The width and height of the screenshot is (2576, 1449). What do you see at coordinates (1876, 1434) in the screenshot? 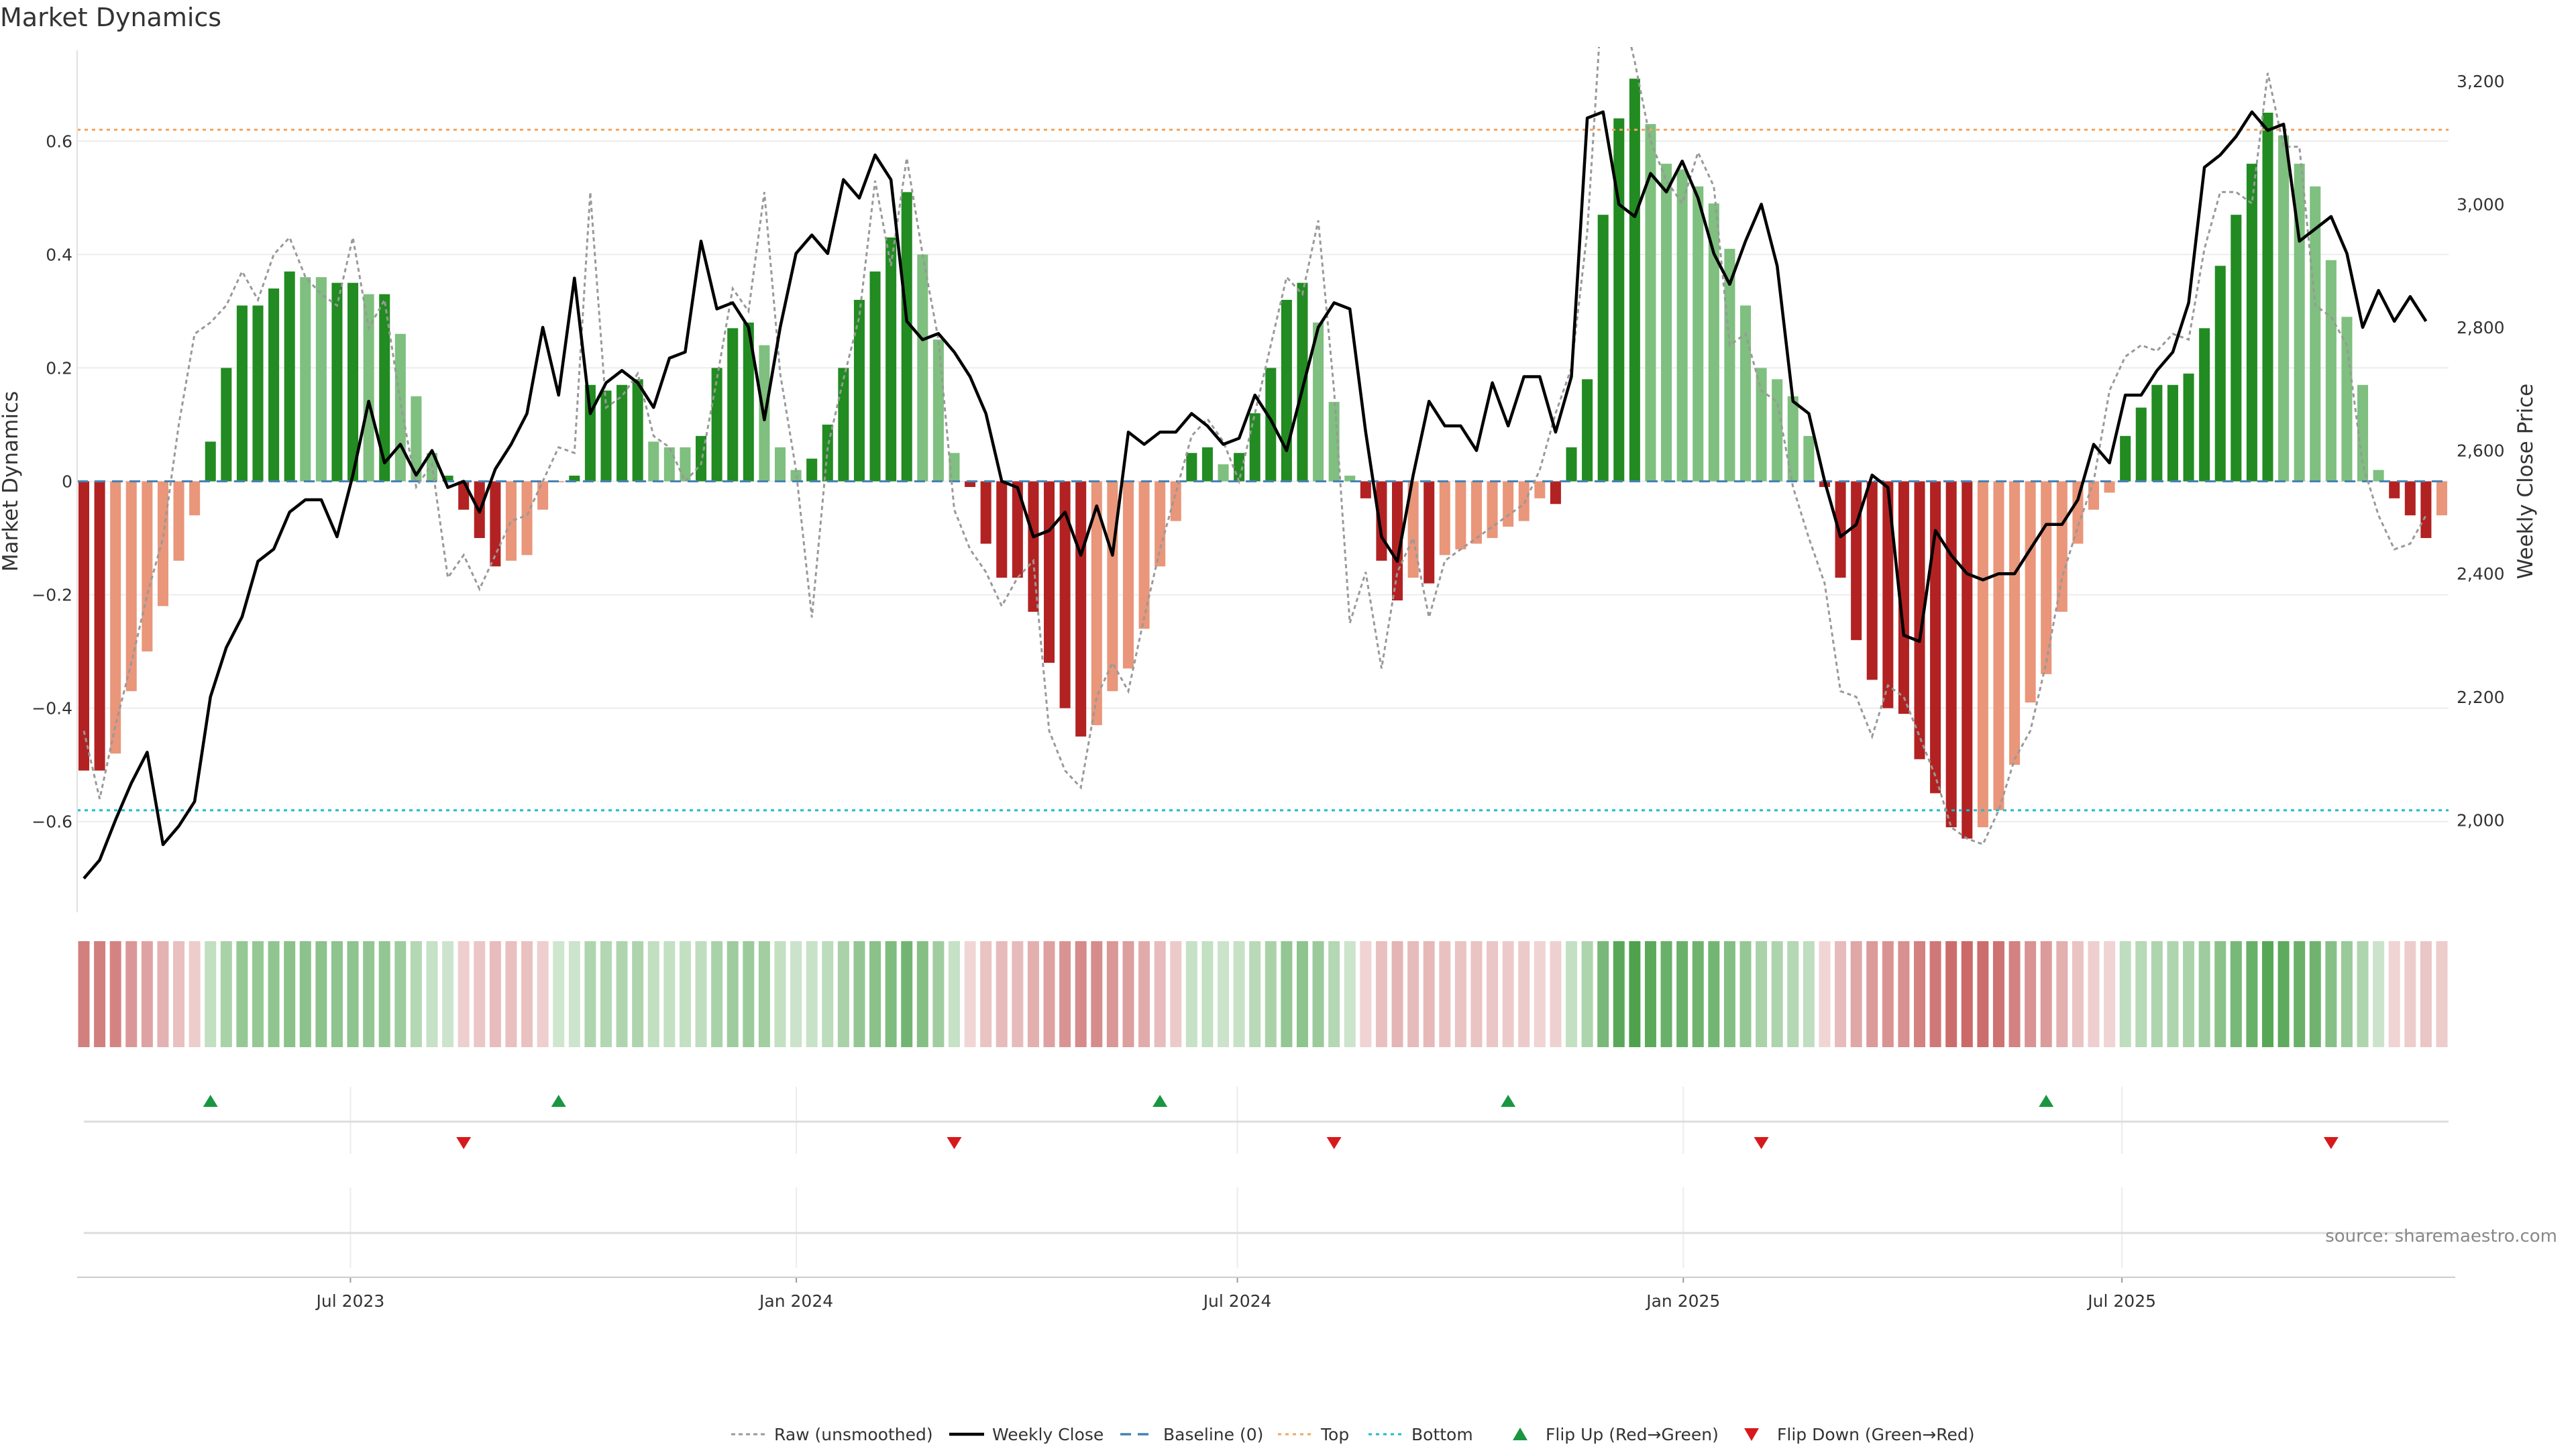
I see `legend-label: Flip Down (Green→Red)` at bounding box center [1876, 1434].